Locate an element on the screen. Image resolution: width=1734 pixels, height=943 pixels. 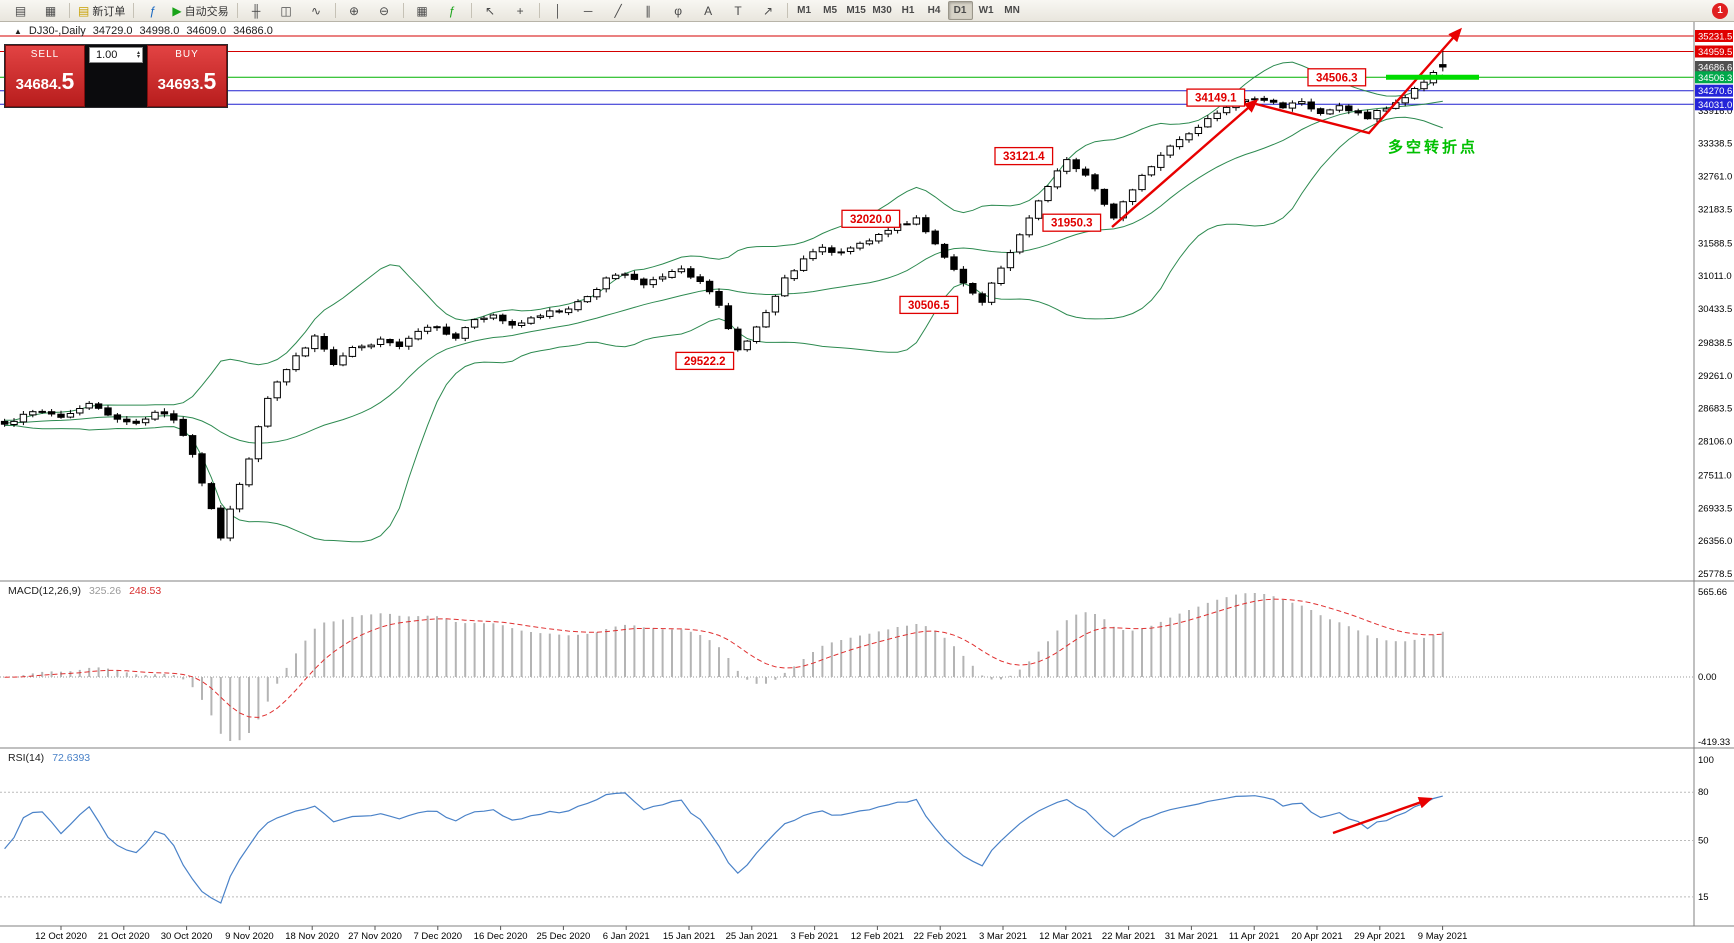
chart-line-icon: ∿ is located at coordinates (316, 10).